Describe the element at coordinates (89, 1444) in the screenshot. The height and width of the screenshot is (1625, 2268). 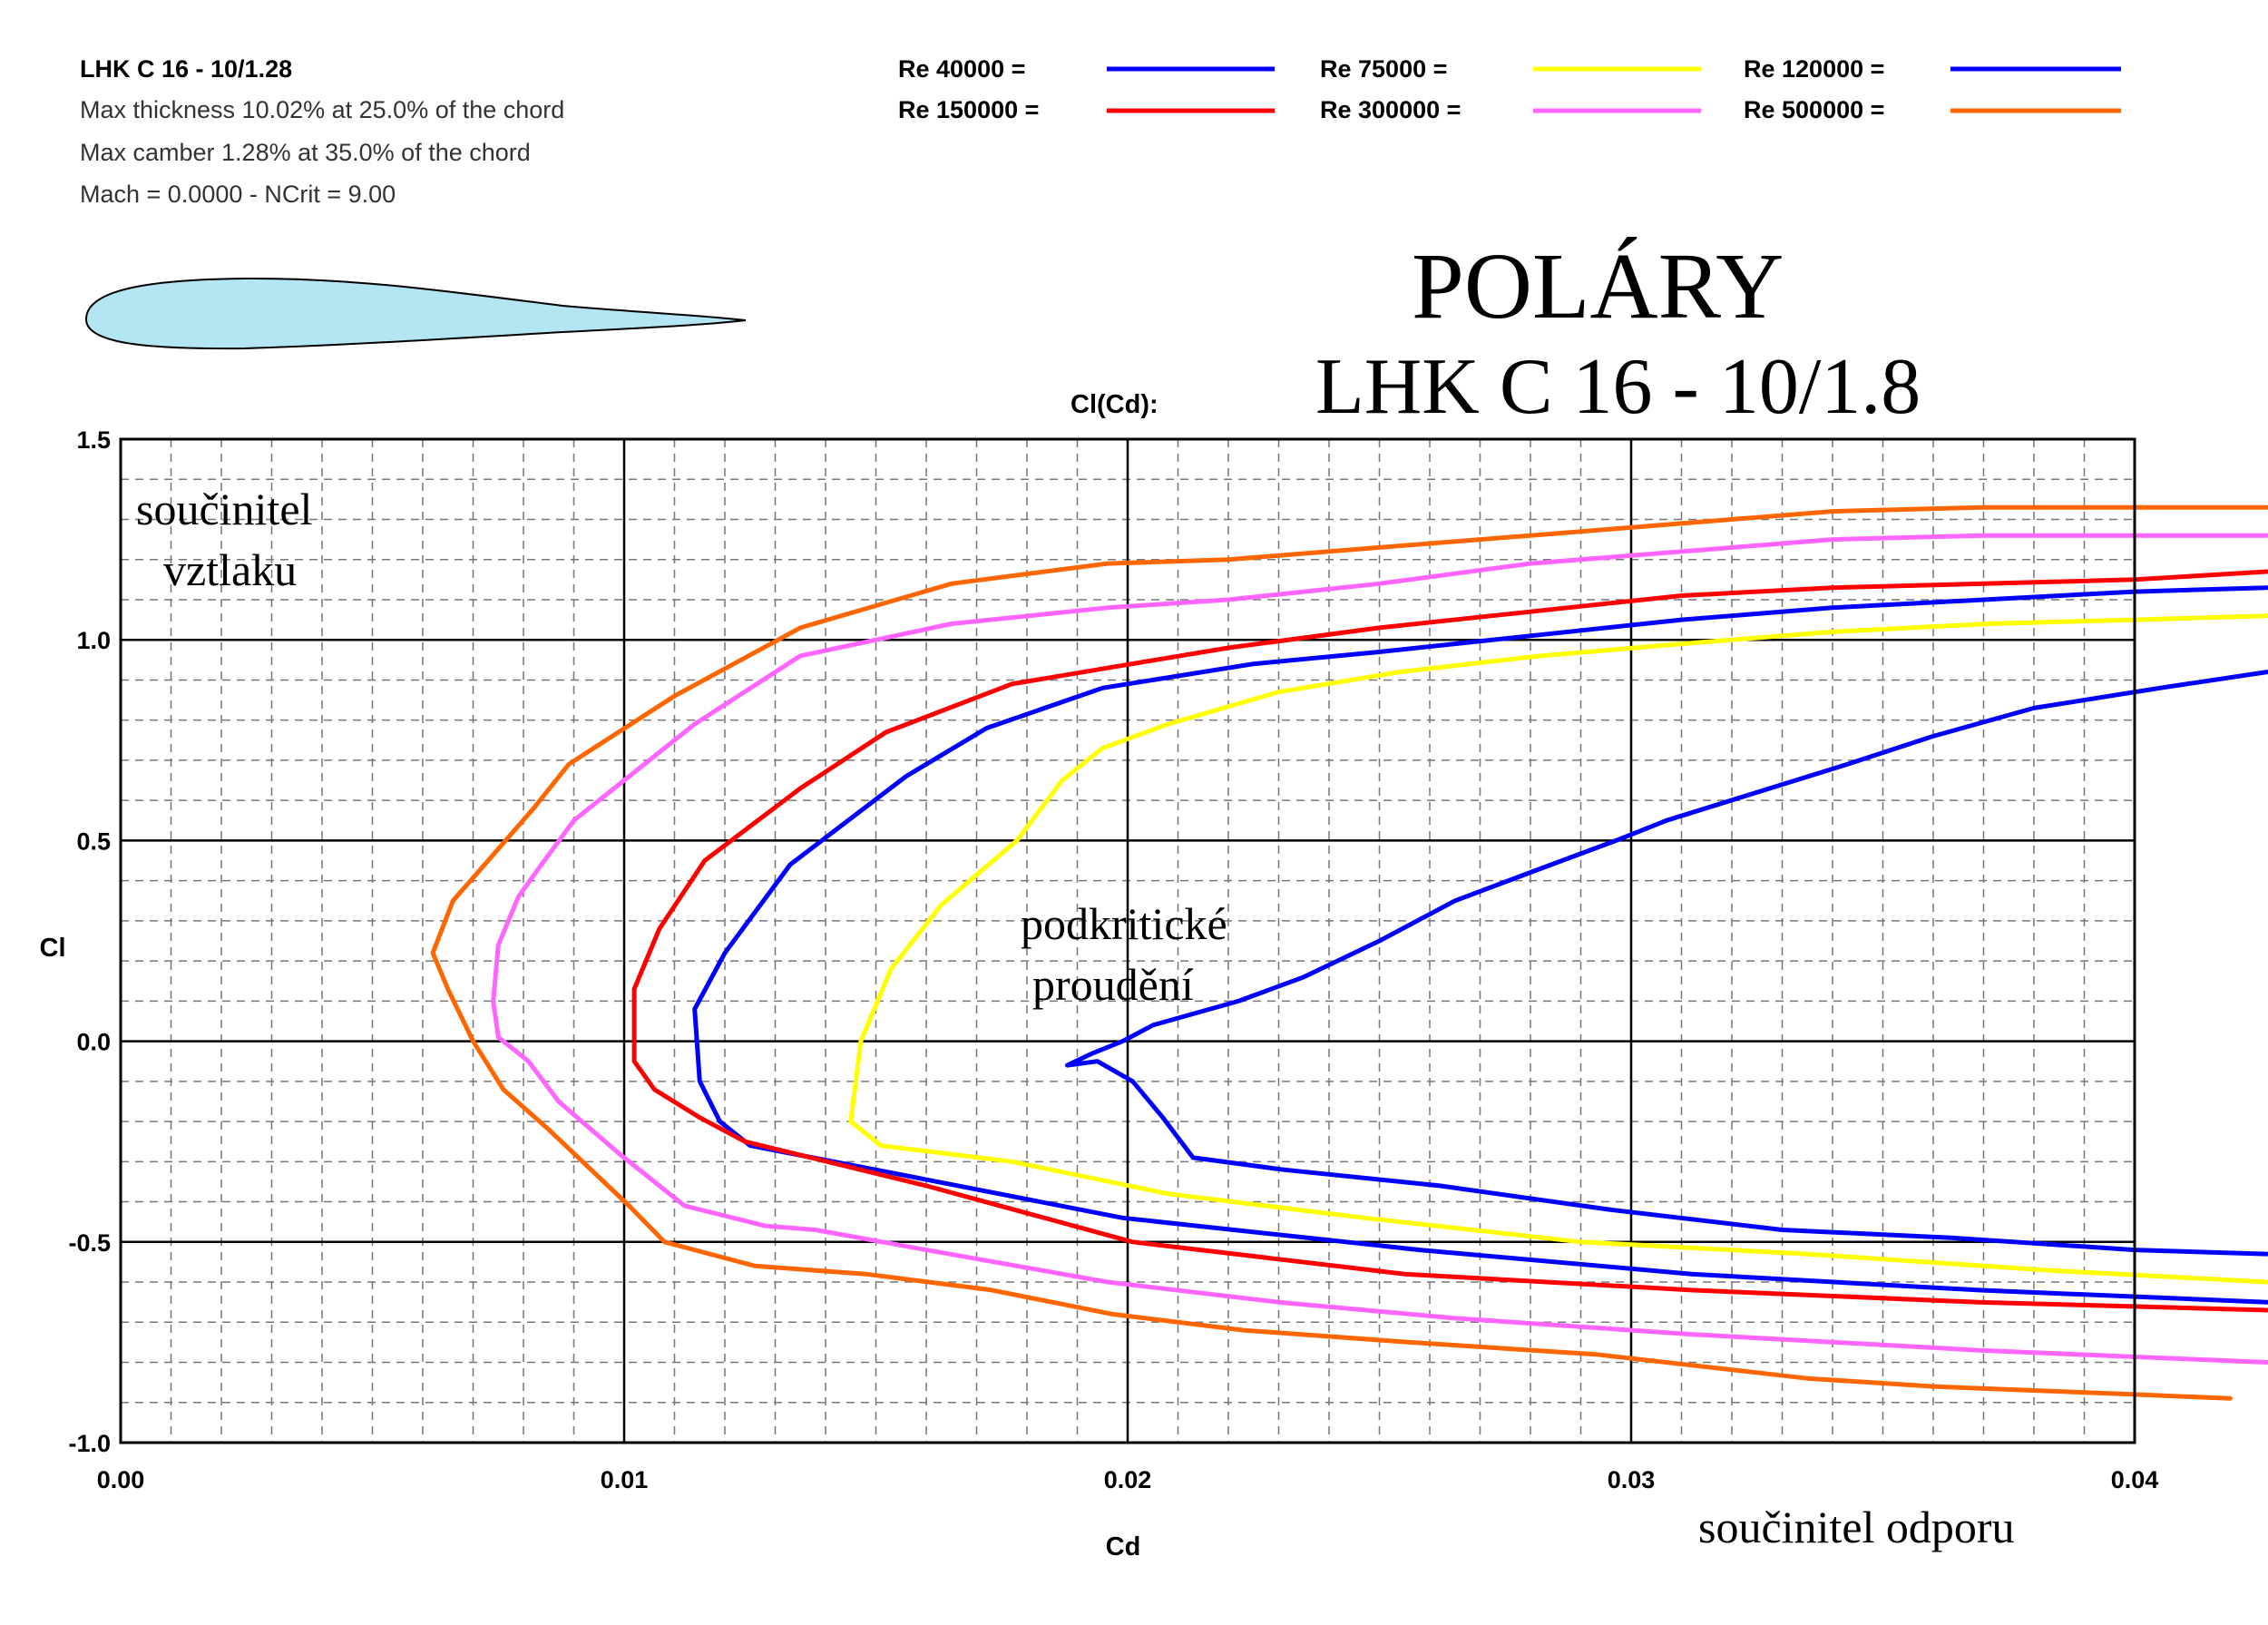
I see `y-tick-label: -1.0` at that location.